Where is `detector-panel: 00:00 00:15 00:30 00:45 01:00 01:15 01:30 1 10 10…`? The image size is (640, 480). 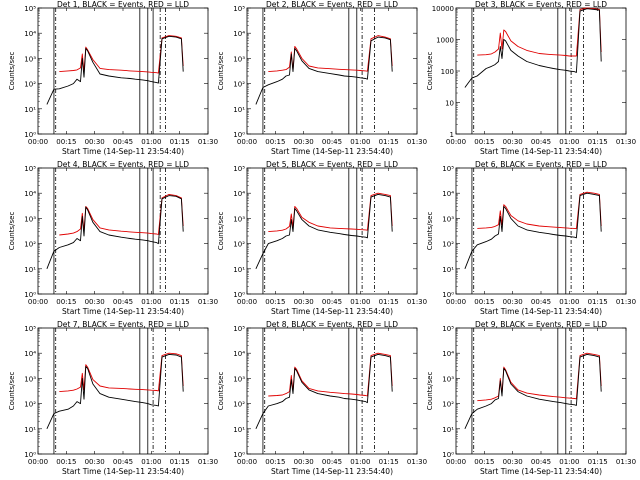 detector-panel: 00:00 00:15 00:30 00:45 01:00 01:15 01:30 1 10 10… is located at coordinates (531, 78).